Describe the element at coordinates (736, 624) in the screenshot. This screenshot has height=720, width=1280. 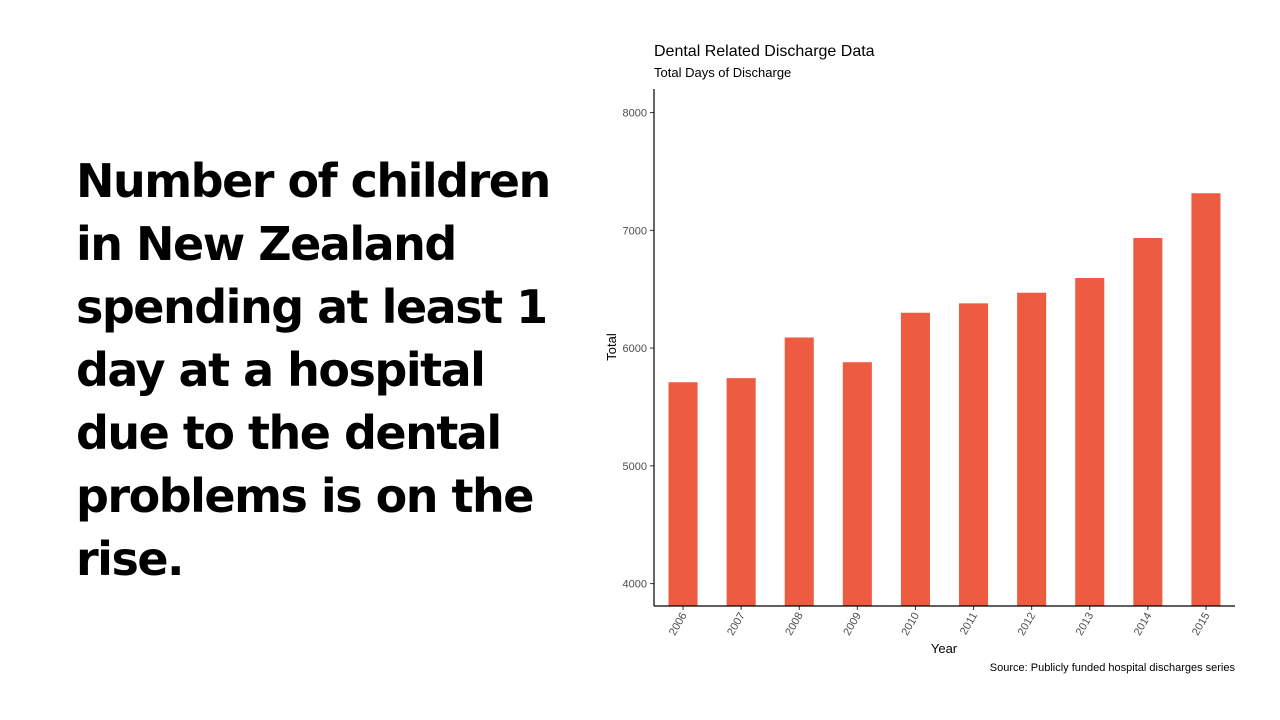
I see `x-tick-label-2007: 2007` at that location.